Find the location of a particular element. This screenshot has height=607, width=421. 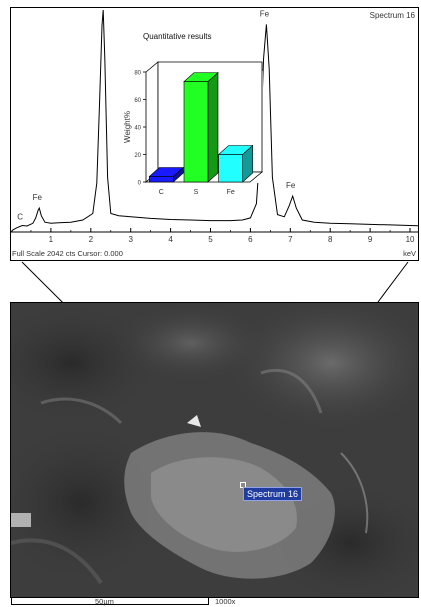

peak-label: C is located at coordinates (20, 216).